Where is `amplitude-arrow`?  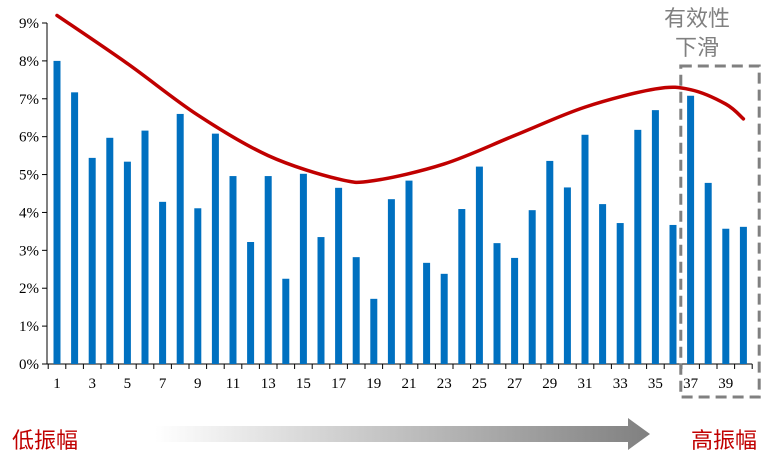 amplitude-arrow is located at coordinates (402, 434).